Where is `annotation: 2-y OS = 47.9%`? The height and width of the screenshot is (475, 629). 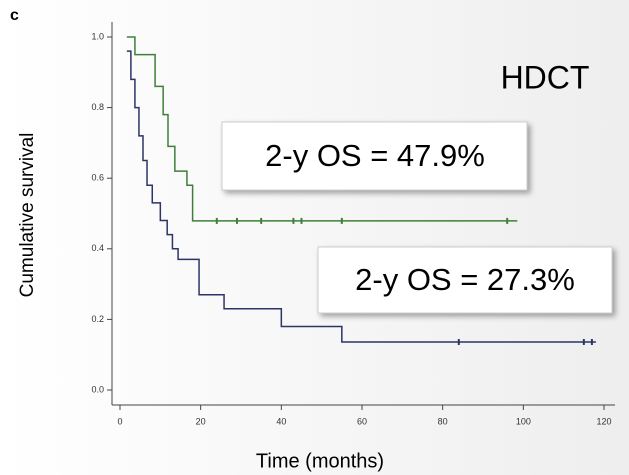 annotation: 2-y OS = 47.9% is located at coordinates (375, 155).